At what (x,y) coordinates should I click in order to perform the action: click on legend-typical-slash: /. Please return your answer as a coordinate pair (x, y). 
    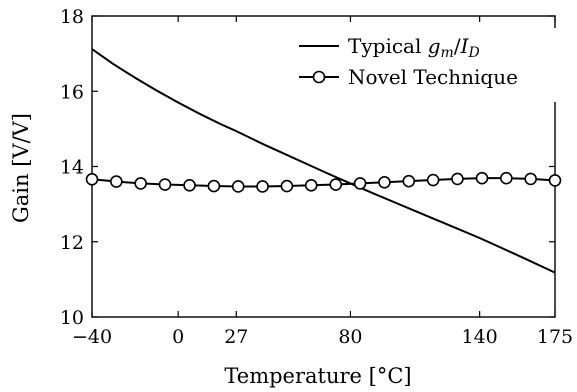
    Looking at the image, I should click on (457, 46).